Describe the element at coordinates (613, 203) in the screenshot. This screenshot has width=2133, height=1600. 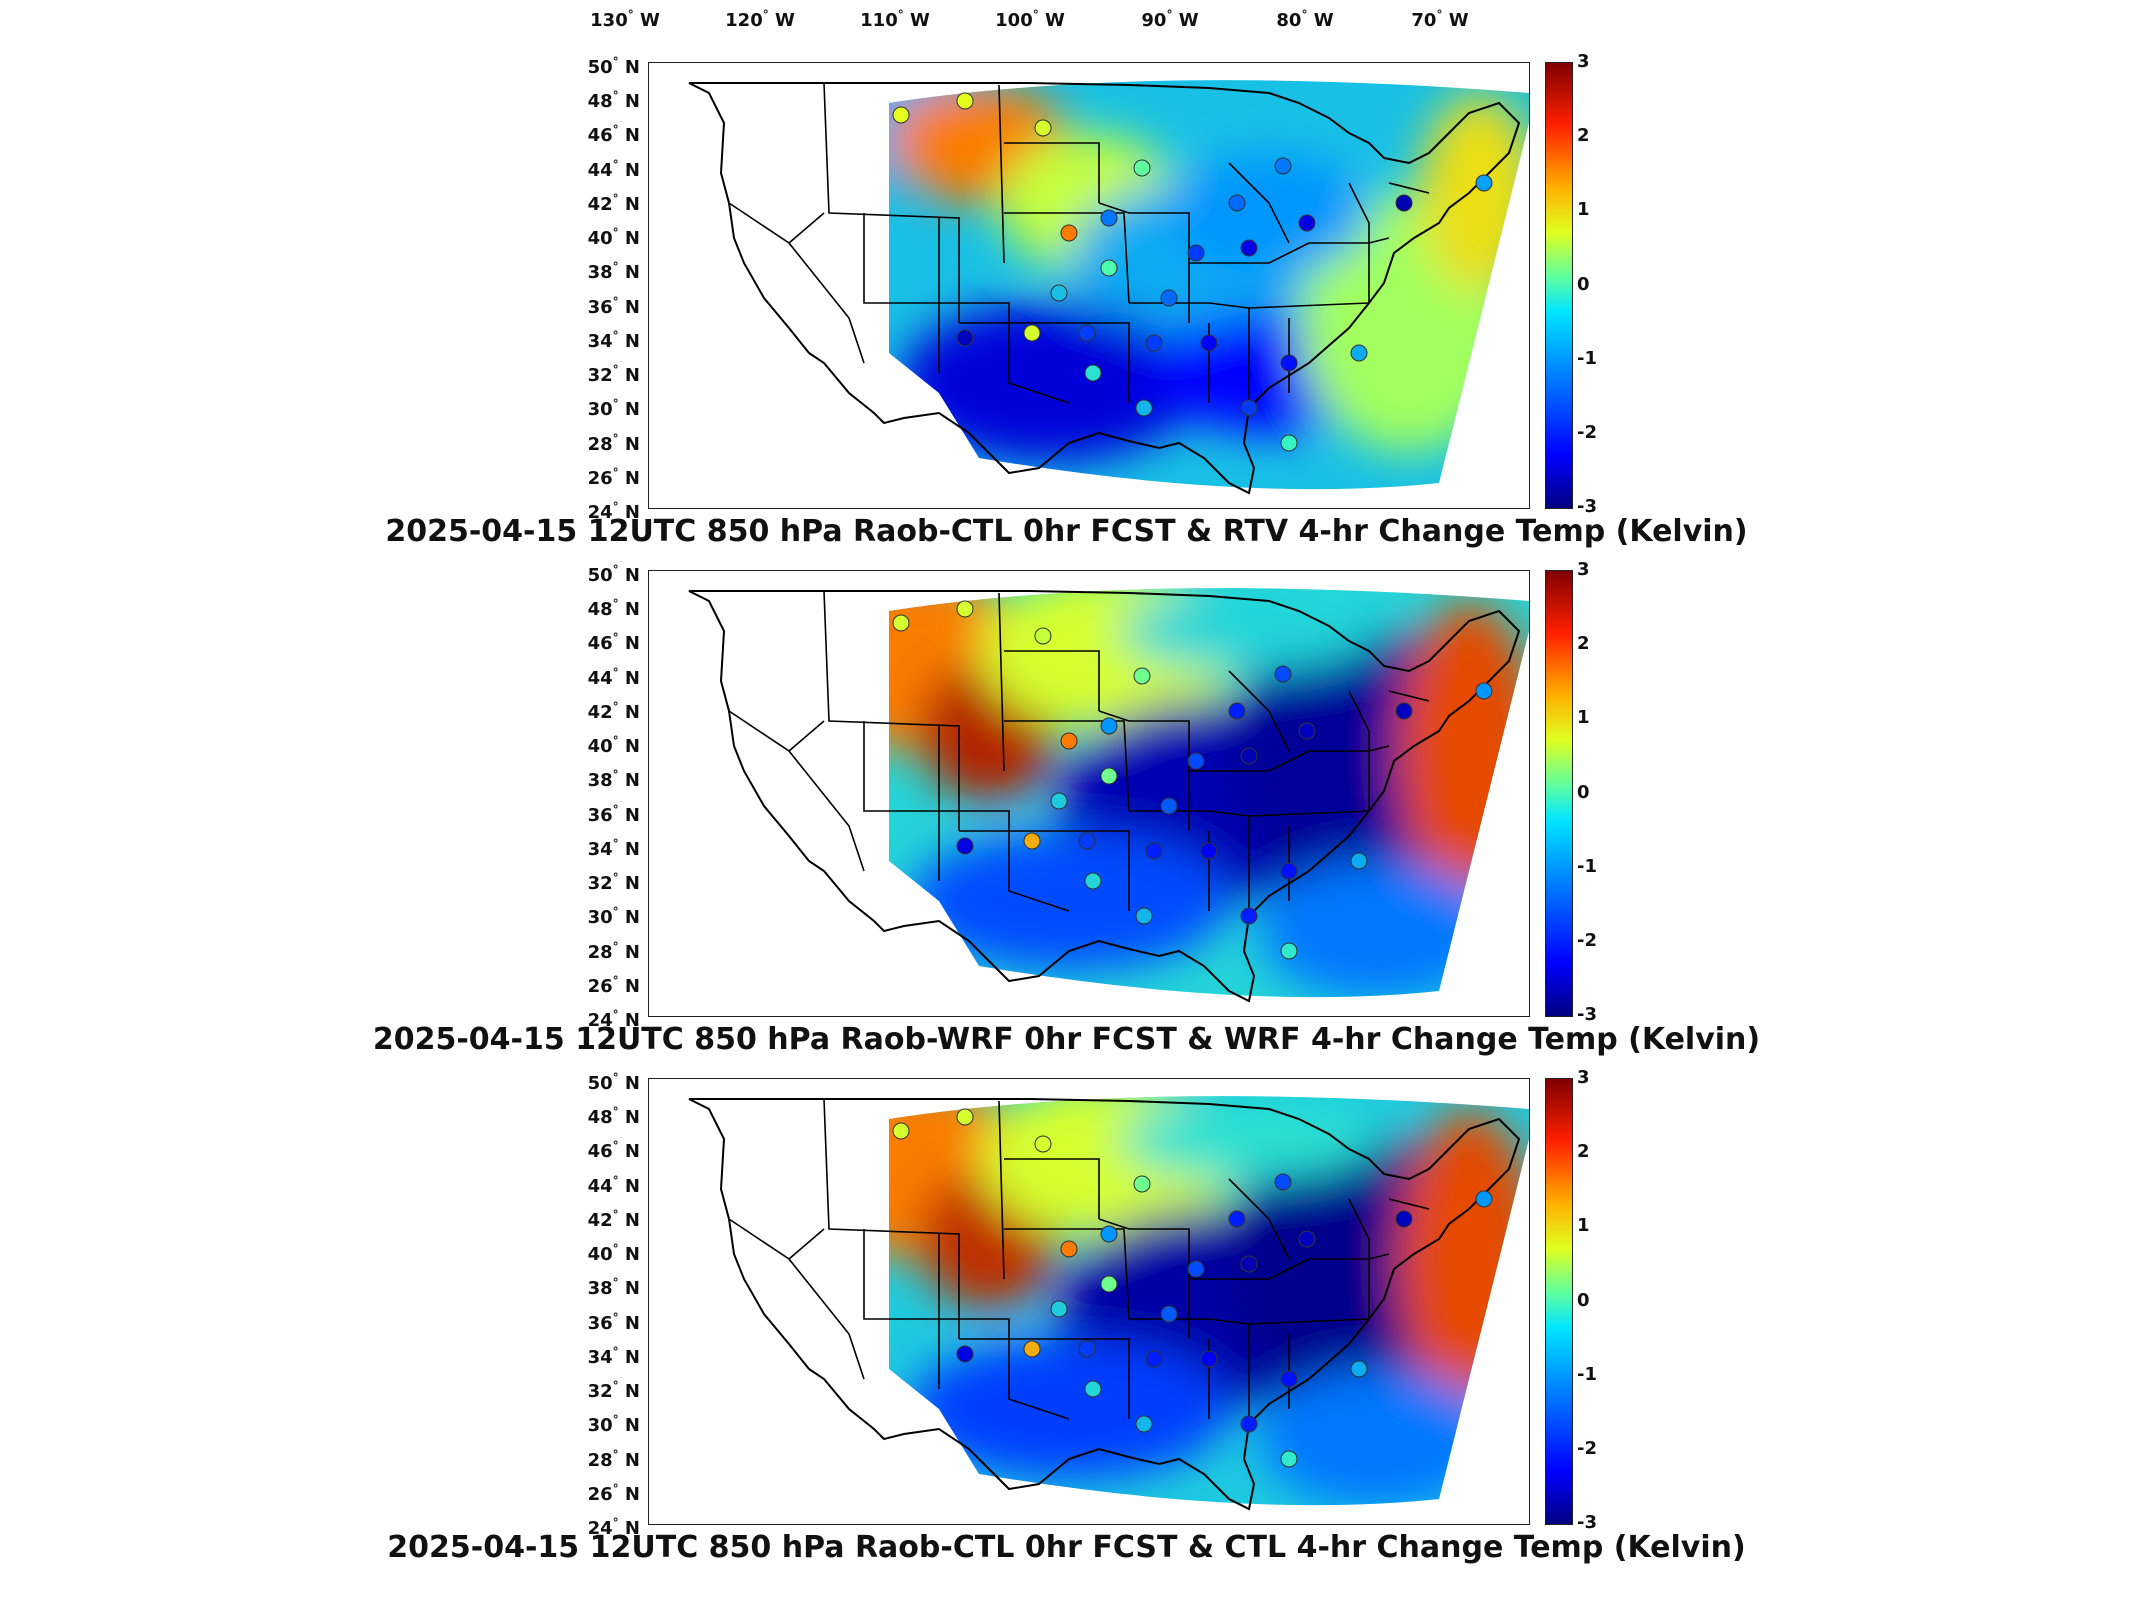
I see `latitude-label: 42° N` at that location.